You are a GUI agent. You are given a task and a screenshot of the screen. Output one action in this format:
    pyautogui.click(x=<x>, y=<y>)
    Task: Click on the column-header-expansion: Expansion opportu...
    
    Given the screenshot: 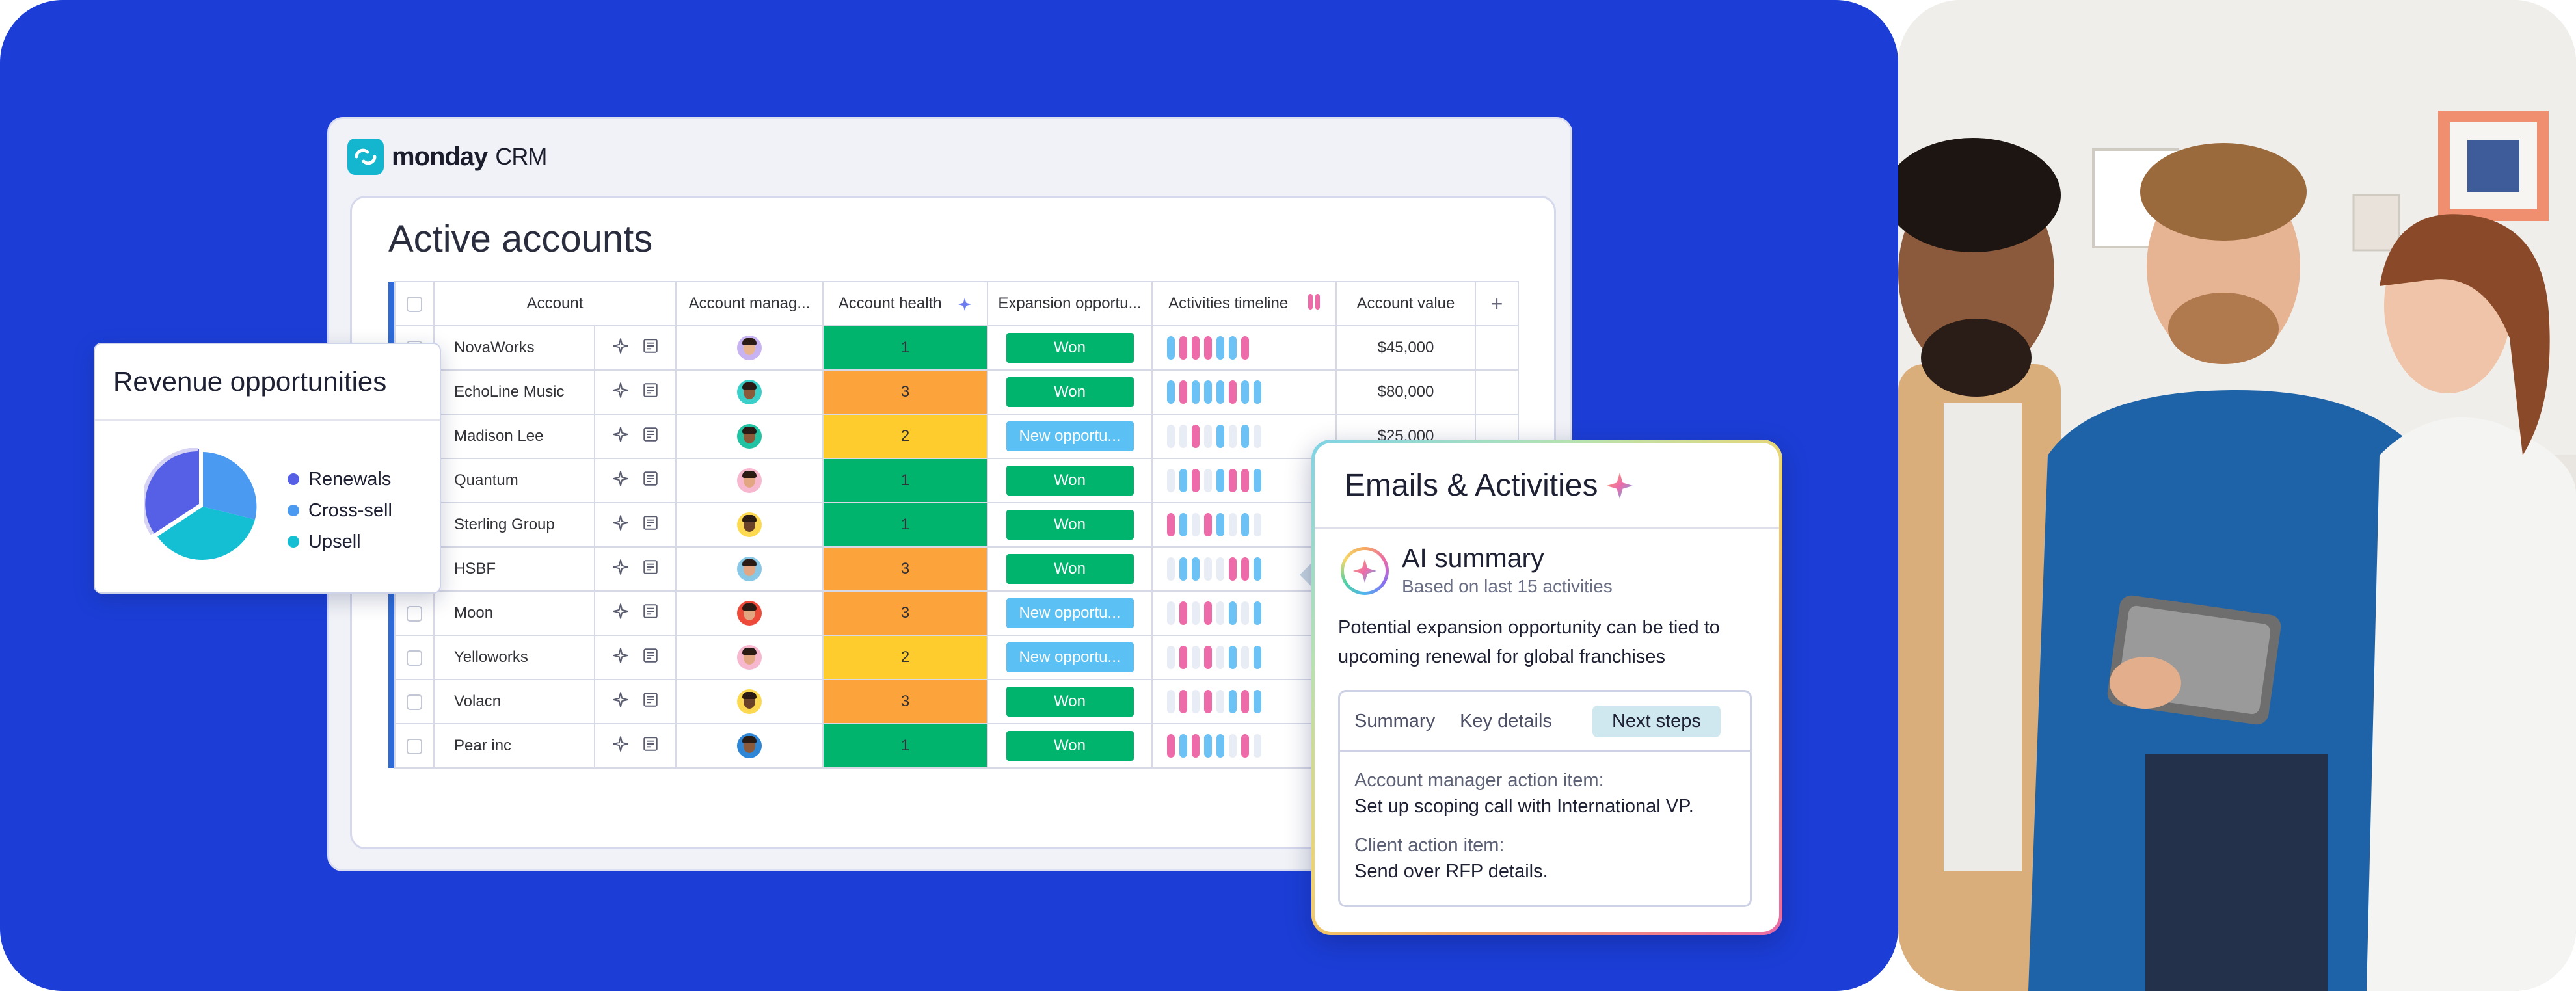 What is the action you would take?
    pyautogui.click(x=1070, y=304)
    